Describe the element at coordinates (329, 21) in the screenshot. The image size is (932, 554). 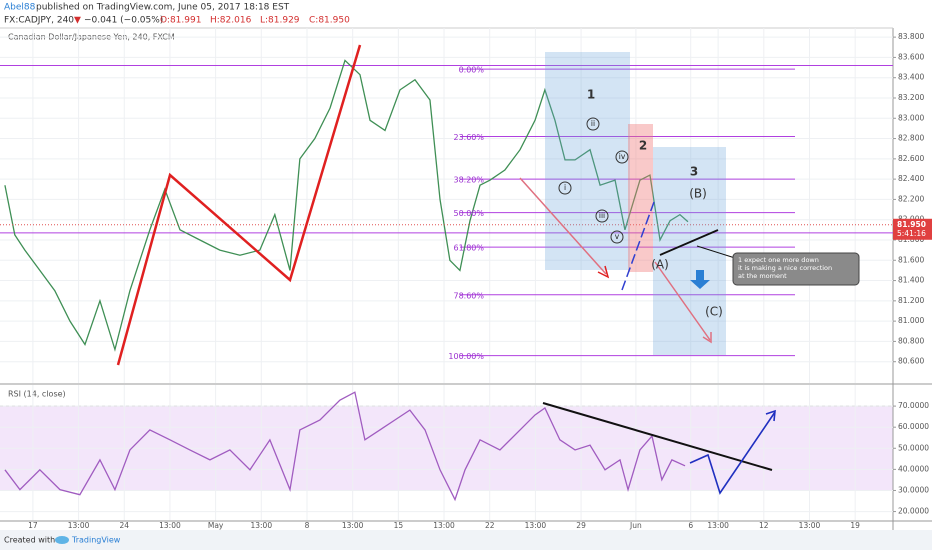
I see `close: C:81.950` at that location.